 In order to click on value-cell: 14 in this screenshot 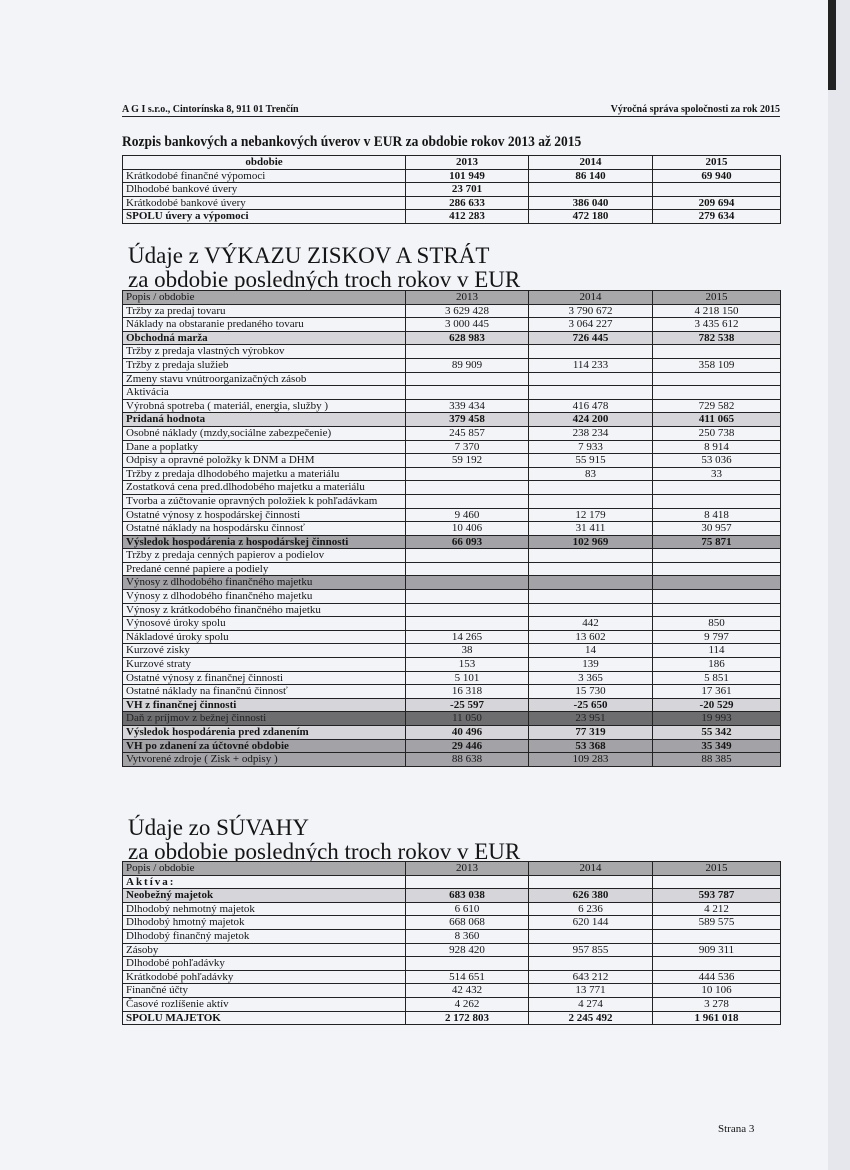, I will do `click(590, 651)`.